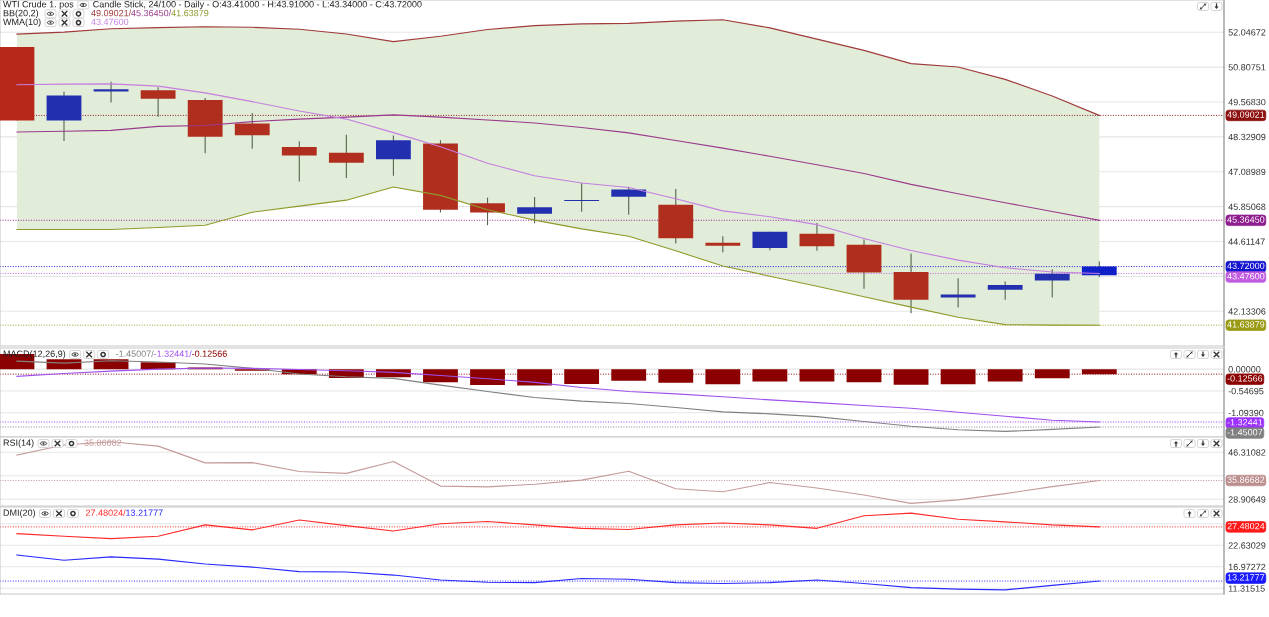 The width and height of the screenshot is (1269, 617). Describe the element at coordinates (18, 443) in the screenshot. I see `chart-title: RSI(14)` at that location.